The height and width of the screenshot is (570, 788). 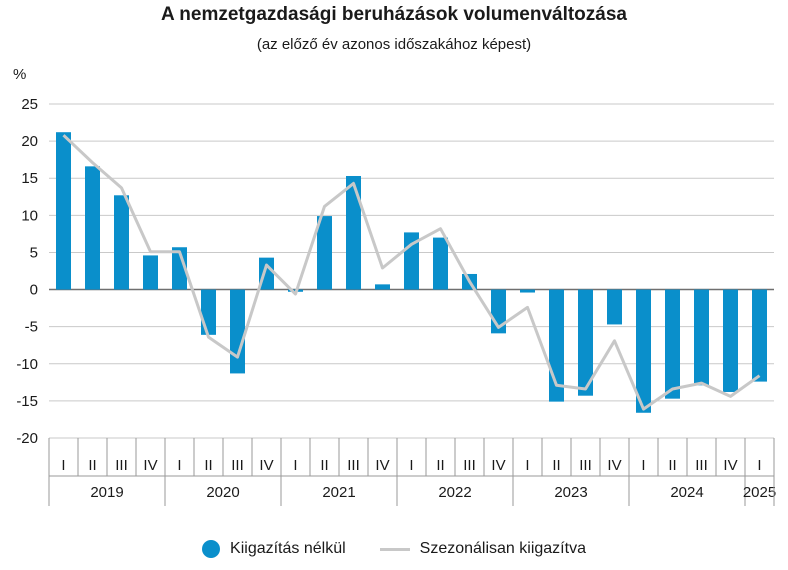 I want to click on y-tick-label: -15, so click(x=27, y=401).